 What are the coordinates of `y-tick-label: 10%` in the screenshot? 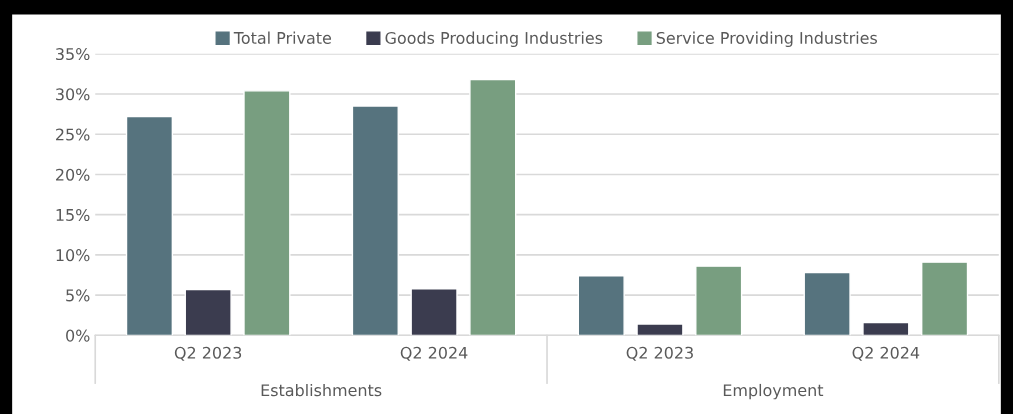 It's located at (73, 255).